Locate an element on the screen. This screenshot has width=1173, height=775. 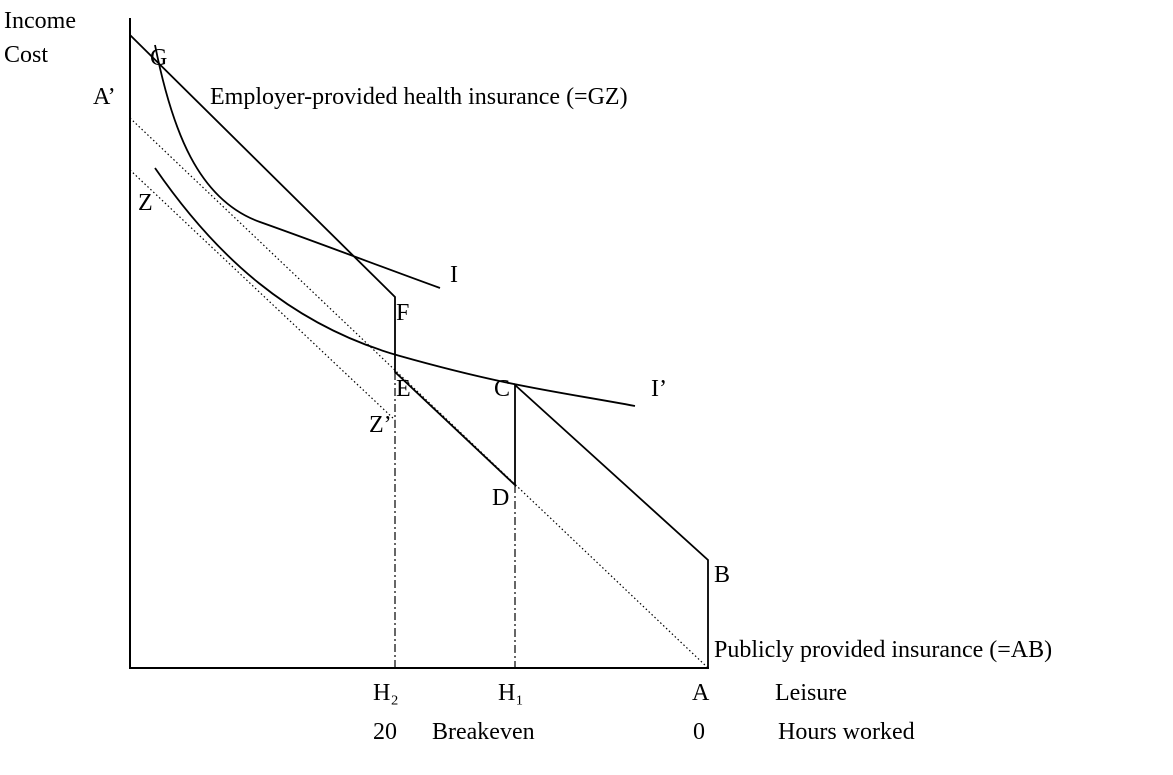
point-label: Z’ is located at coordinates (380, 425).